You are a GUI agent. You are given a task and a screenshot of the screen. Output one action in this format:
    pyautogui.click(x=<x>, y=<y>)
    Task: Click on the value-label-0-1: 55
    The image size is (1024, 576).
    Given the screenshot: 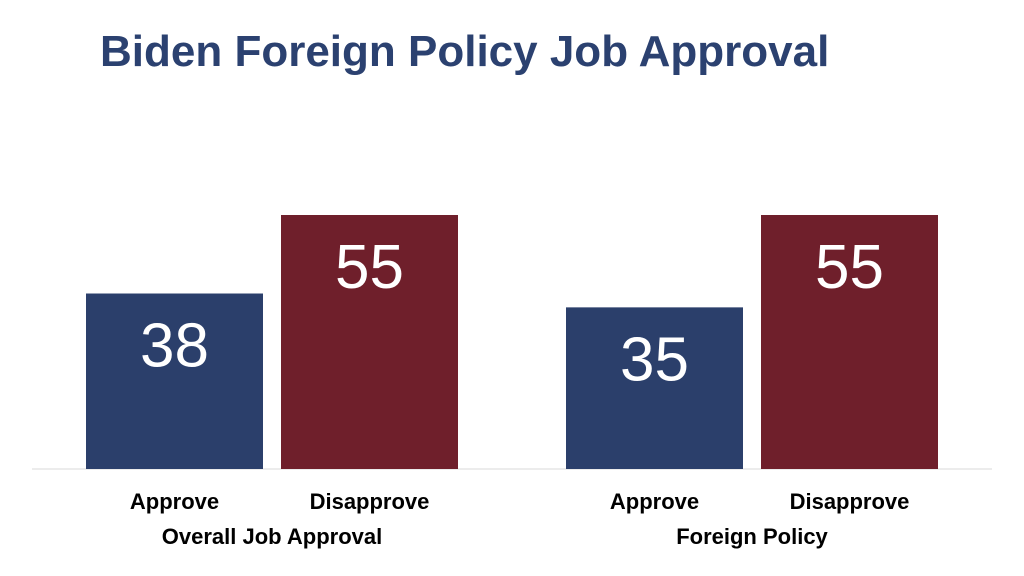 What is the action you would take?
    pyautogui.click(x=369, y=267)
    